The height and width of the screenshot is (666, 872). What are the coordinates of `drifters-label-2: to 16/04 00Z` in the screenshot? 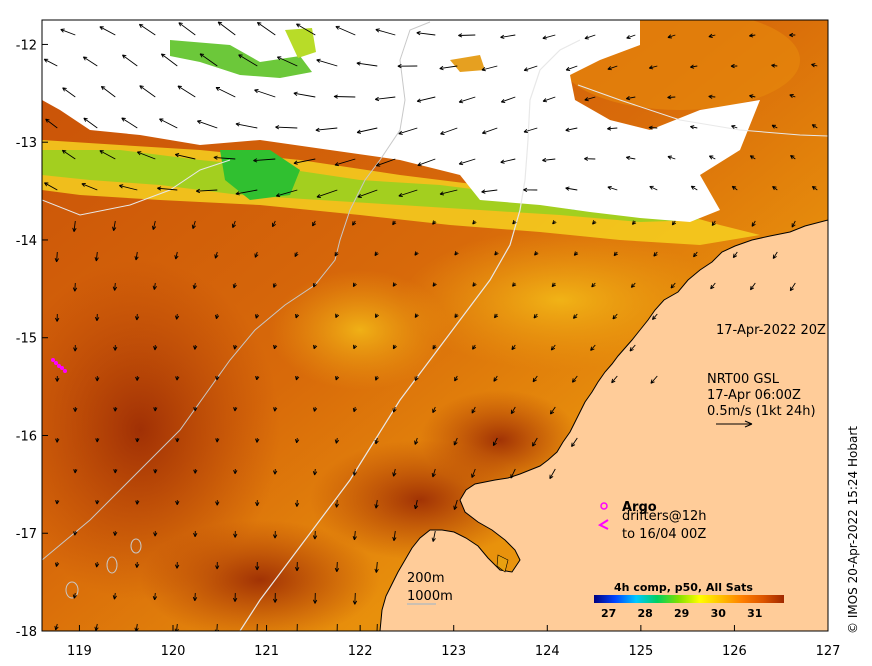 It's located at (664, 534).